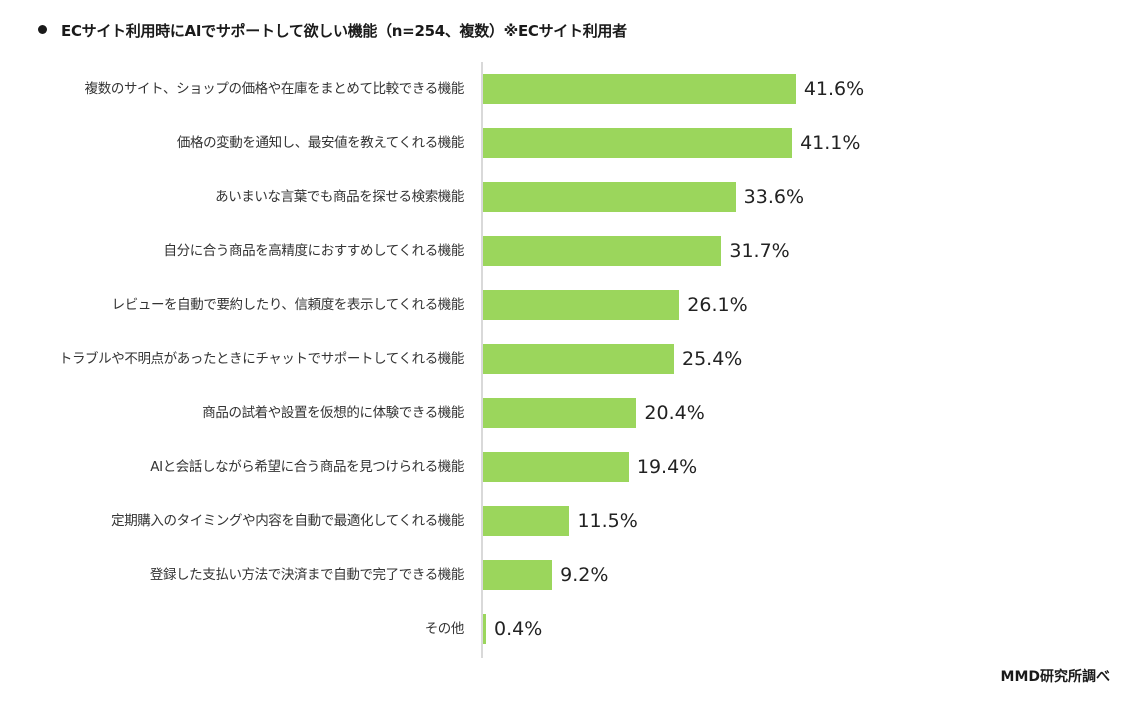  What do you see at coordinates (712, 359) in the screenshot?
I see `value-label: 25.4%` at bounding box center [712, 359].